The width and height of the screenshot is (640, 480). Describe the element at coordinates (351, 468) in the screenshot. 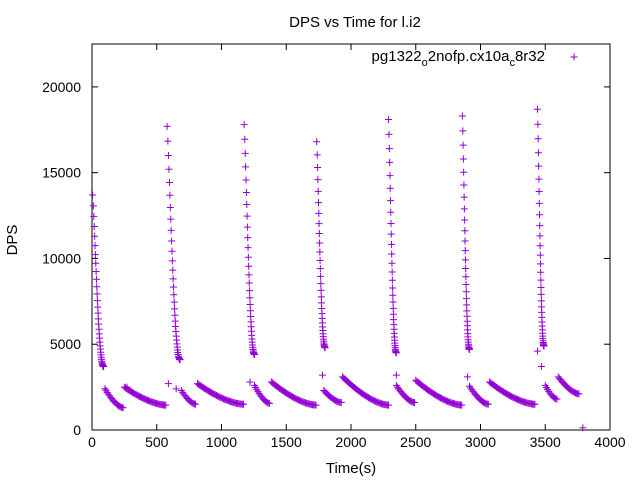

I see `x-axis-label: Time(s)` at that location.